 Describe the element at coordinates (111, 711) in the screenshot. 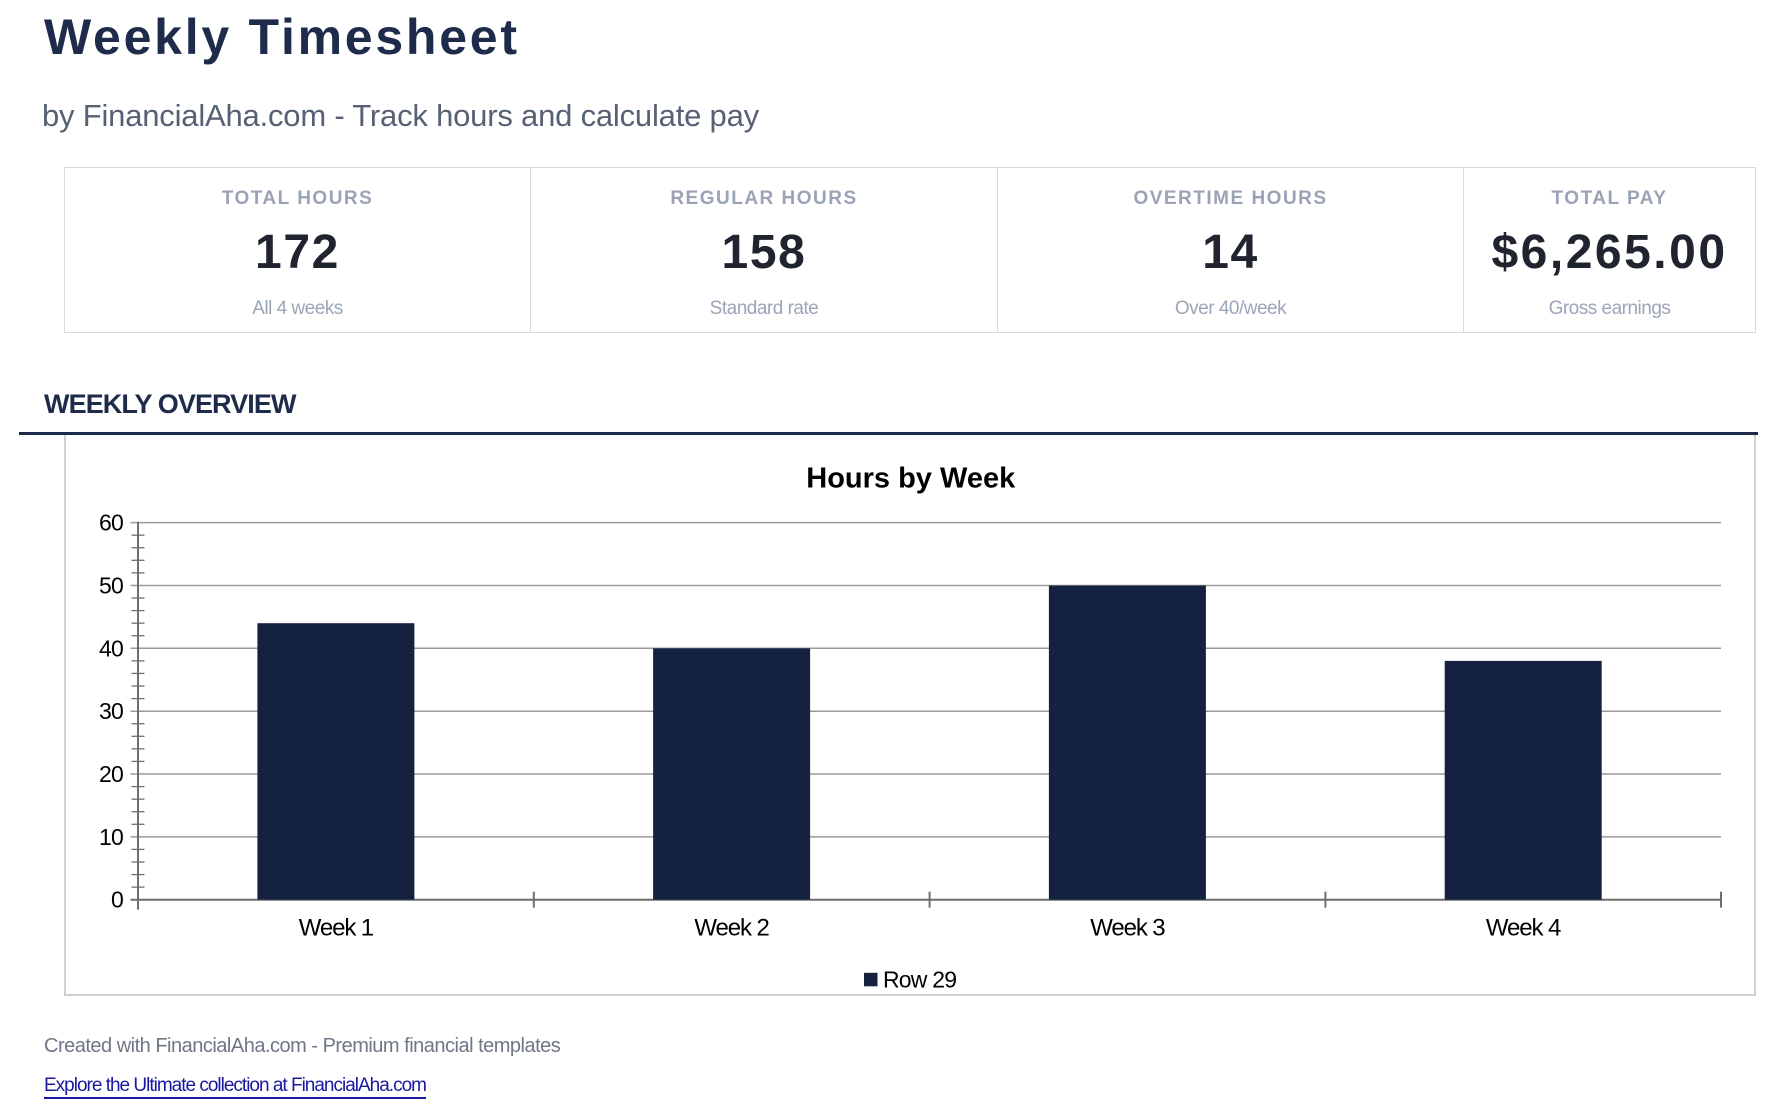

I see `svg-text: 30` at that location.